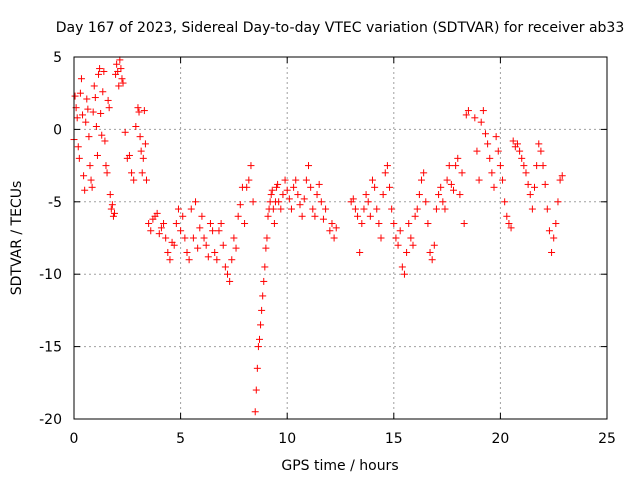 The image size is (640, 480). Describe the element at coordinates (57, 130) in the screenshot. I see `y-tick-label: 0` at that location.